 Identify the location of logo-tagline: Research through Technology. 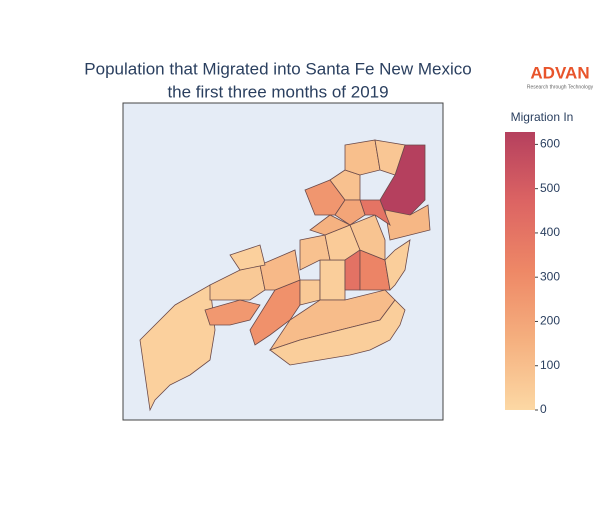
(560, 87).